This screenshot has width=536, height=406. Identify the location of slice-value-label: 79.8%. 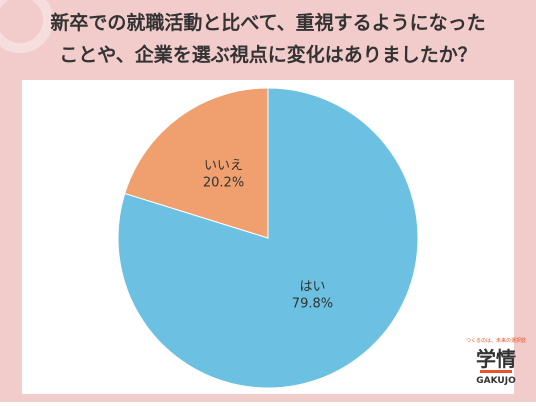
(312, 303).